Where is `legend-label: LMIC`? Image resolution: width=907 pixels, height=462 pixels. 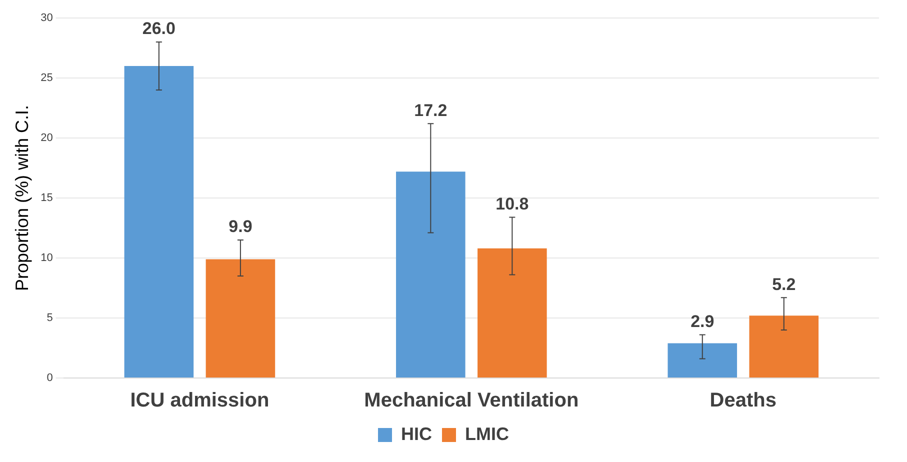 legend-label: LMIC is located at coordinates (487, 434).